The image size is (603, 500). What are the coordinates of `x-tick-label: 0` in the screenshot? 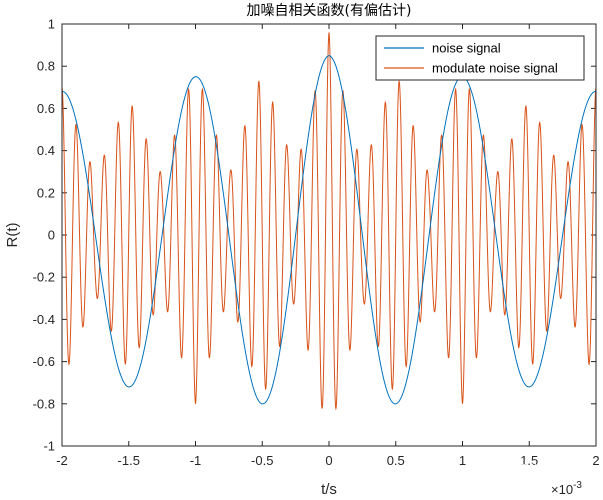 It's located at (328, 460).